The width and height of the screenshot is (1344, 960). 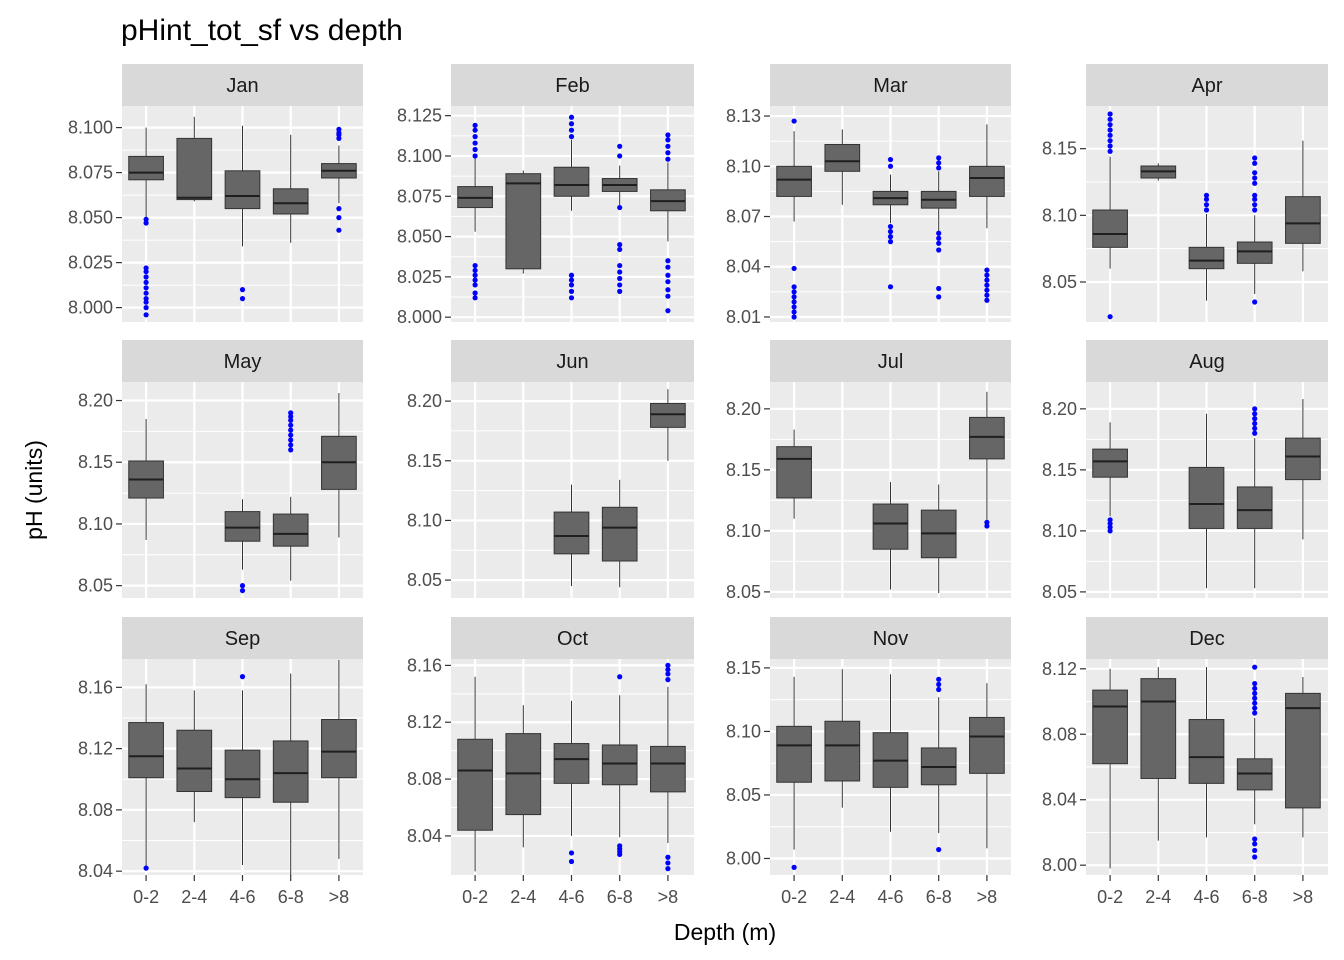 I want to click on chart-title: pHint_tot_sf vs depth, so click(x=262, y=30).